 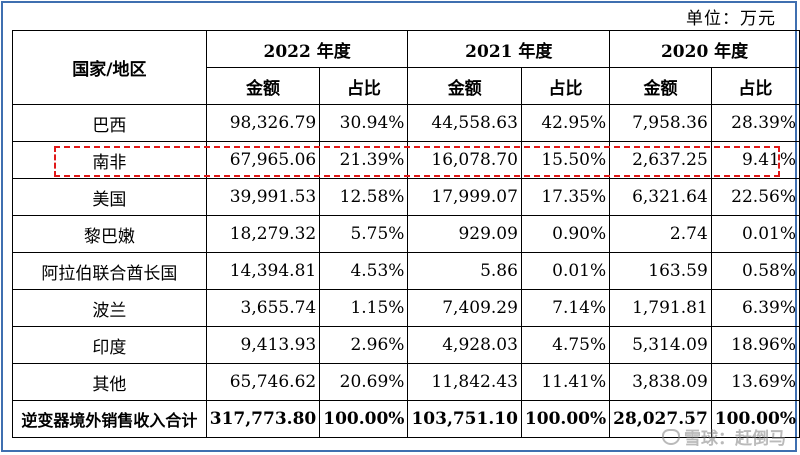 I want to click on ratio-2020-cell: 18.96%, so click(x=755, y=345).